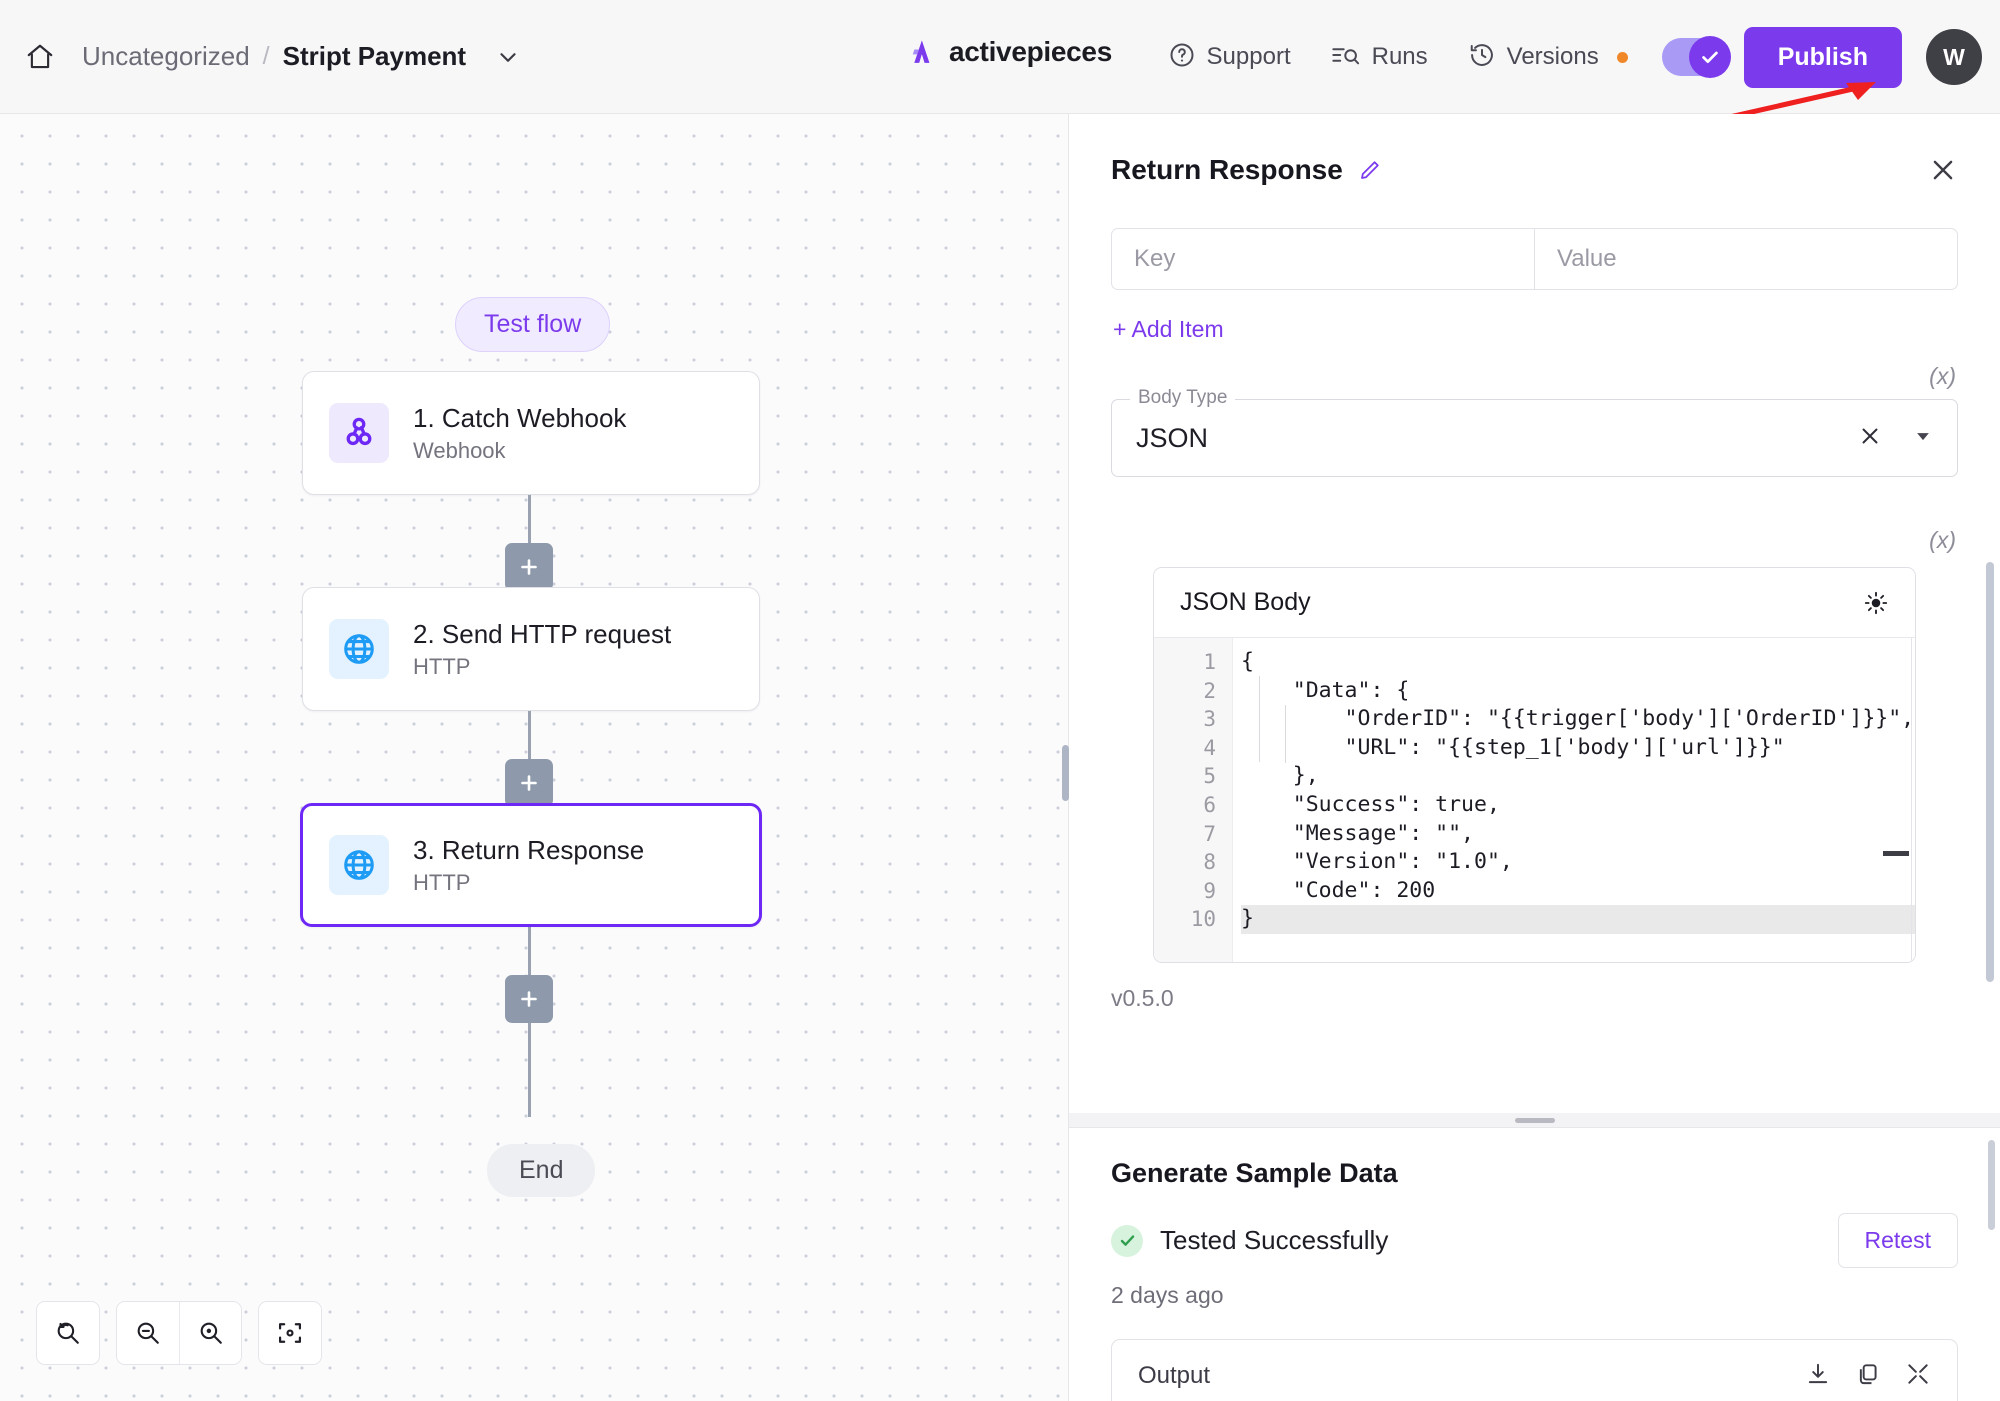  I want to click on header-key-input: Key, so click(1155, 258).